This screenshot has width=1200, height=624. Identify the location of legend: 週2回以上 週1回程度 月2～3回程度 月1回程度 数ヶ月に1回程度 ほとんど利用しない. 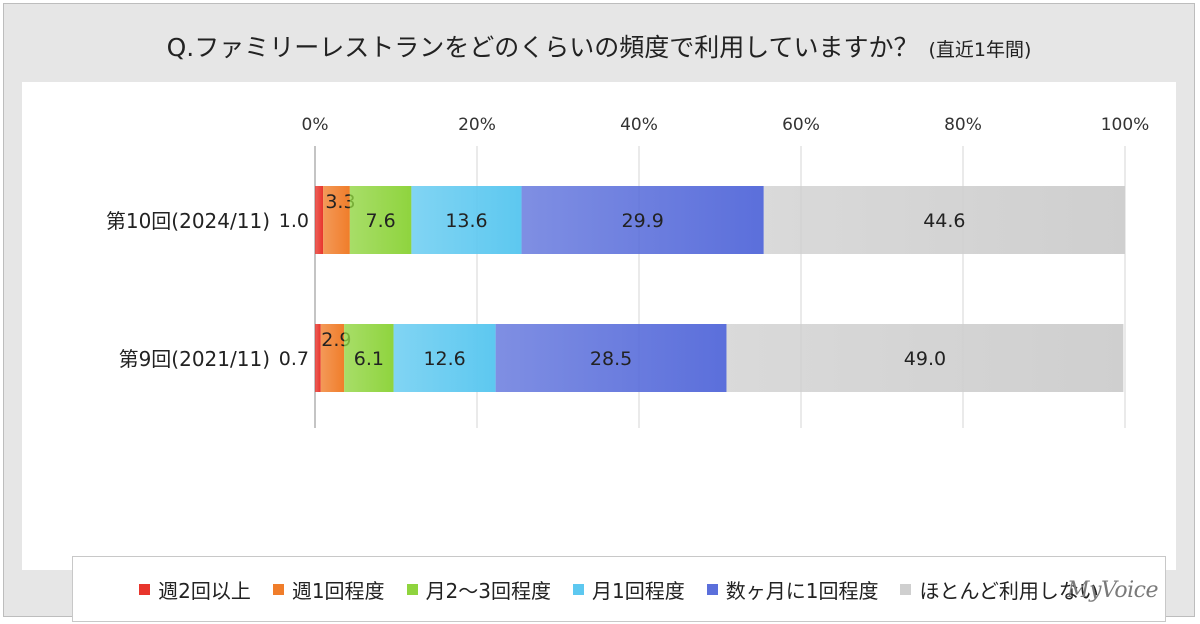
(619, 589).